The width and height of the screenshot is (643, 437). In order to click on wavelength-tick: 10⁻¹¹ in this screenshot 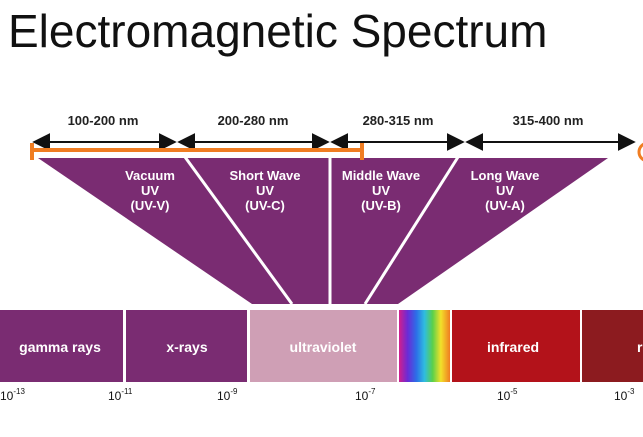, I will do `click(120, 395)`.